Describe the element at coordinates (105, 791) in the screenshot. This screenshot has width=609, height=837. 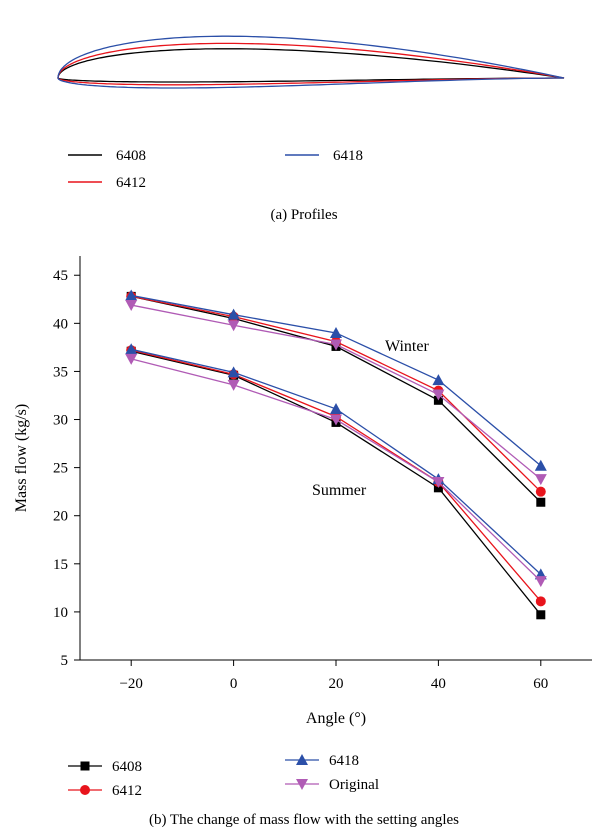
I see `legend-item-6412: 6412` at that location.